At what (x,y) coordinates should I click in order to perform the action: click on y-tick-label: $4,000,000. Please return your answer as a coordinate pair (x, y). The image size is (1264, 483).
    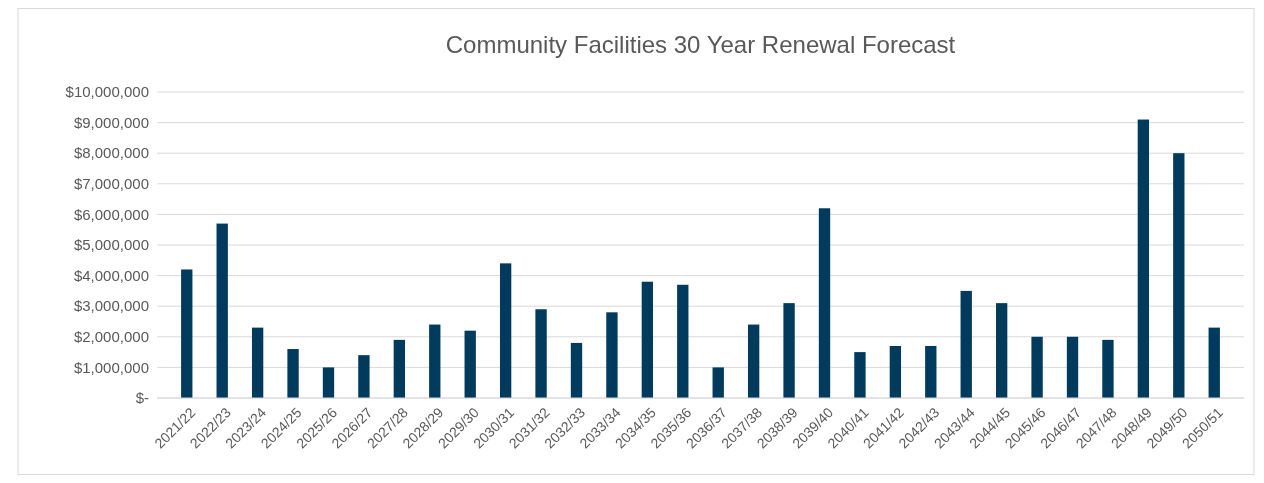
    Looking at the image, I should click on (111, 275).